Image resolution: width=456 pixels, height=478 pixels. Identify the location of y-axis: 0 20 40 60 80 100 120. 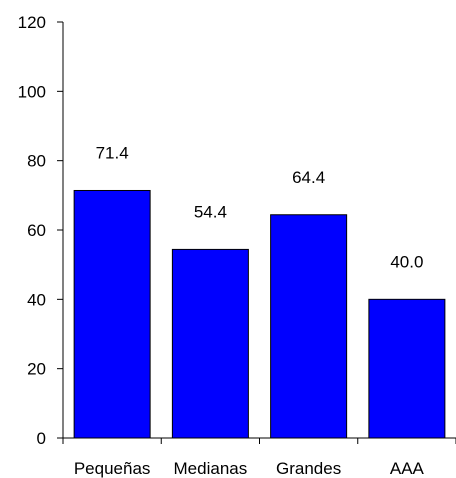
(41, 230).